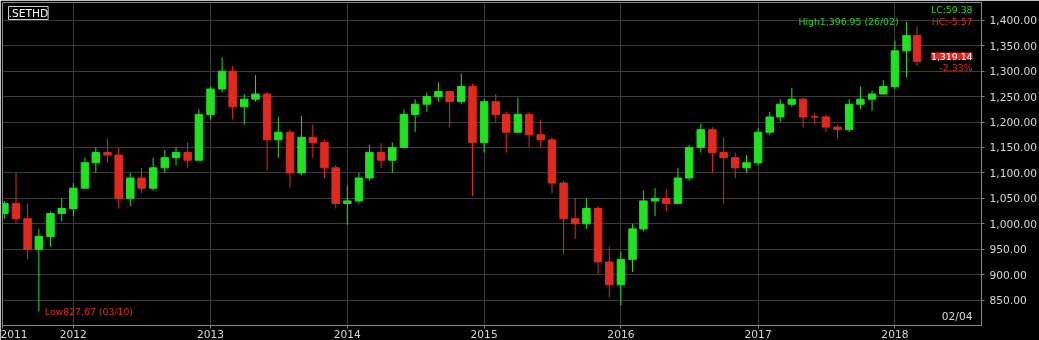 The width and height of the screenshot is (1039, 340). I want to click on y-tick-label: 1,200.00, so click(1013, 123).